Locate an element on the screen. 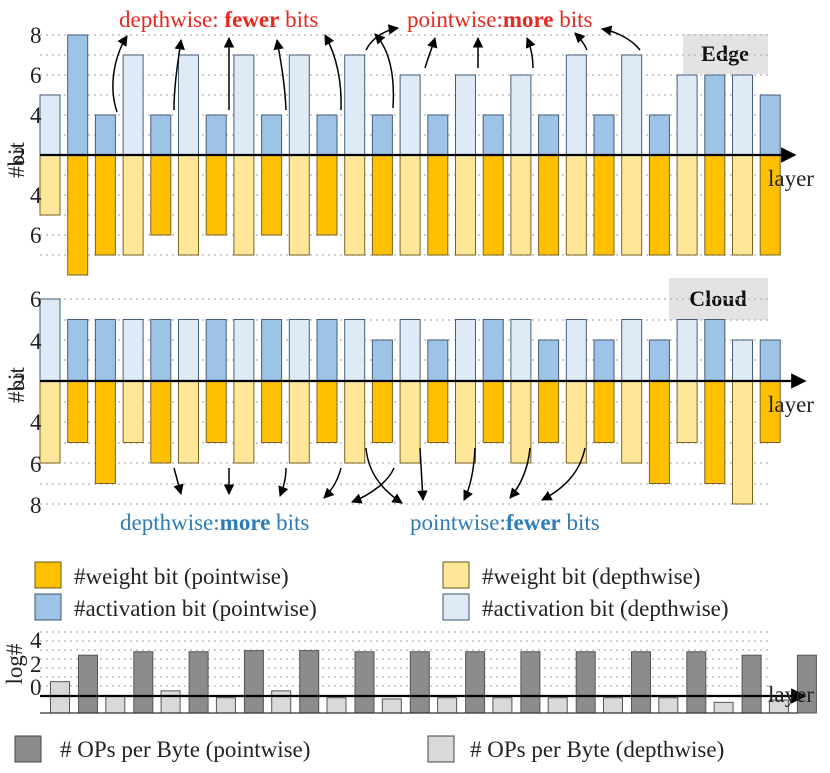 The height and width of the screenshot is (773, 830). legend-weight-dw: #weight bit (depthwise) is located at coordinates (591, 576).